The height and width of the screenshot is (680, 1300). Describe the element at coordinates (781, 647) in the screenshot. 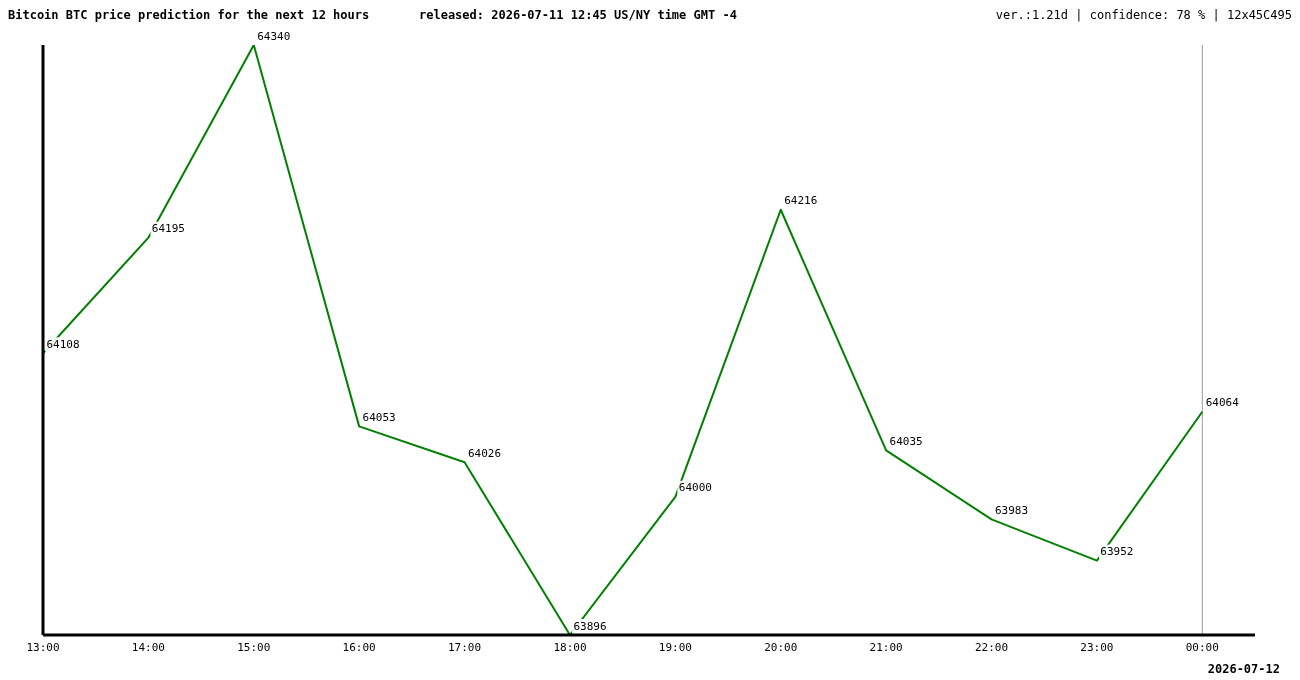

I see `x-tick-label: 20:00` at that location.